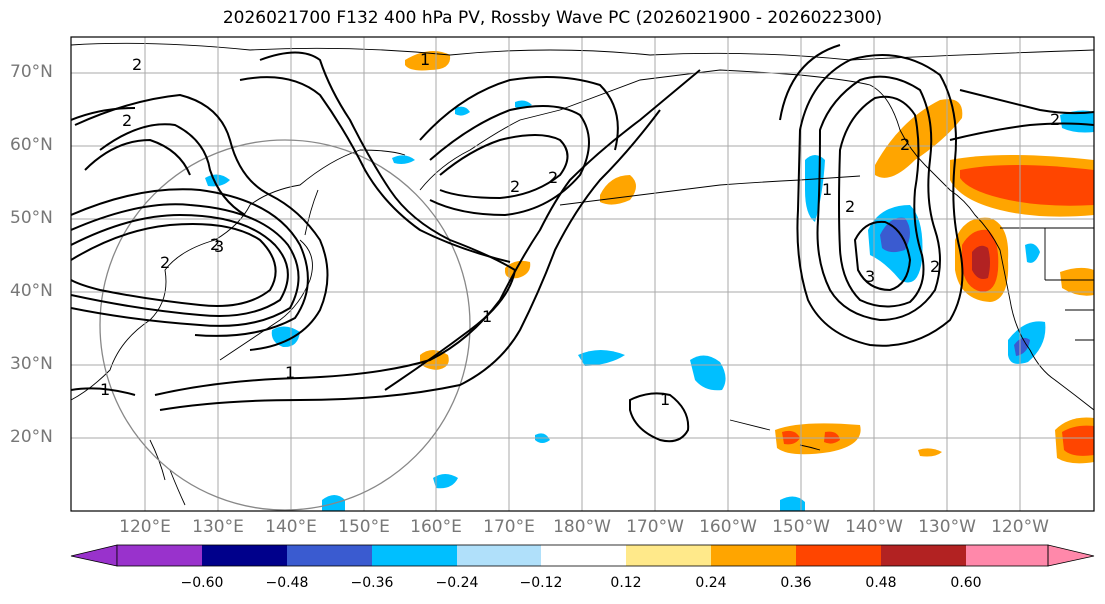  I want to click on colorbar-tick: 0.36, so click(796, 583).